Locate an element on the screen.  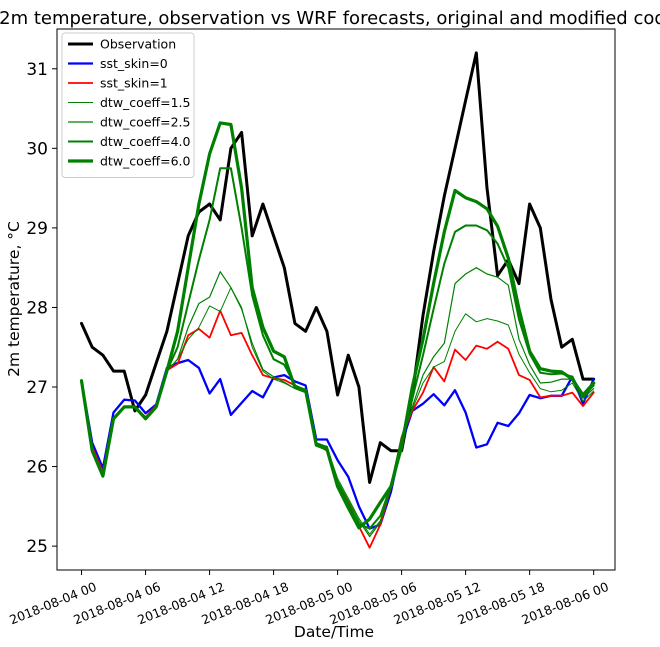
y-tick-label: 29 is located at coordinates (37, 229).